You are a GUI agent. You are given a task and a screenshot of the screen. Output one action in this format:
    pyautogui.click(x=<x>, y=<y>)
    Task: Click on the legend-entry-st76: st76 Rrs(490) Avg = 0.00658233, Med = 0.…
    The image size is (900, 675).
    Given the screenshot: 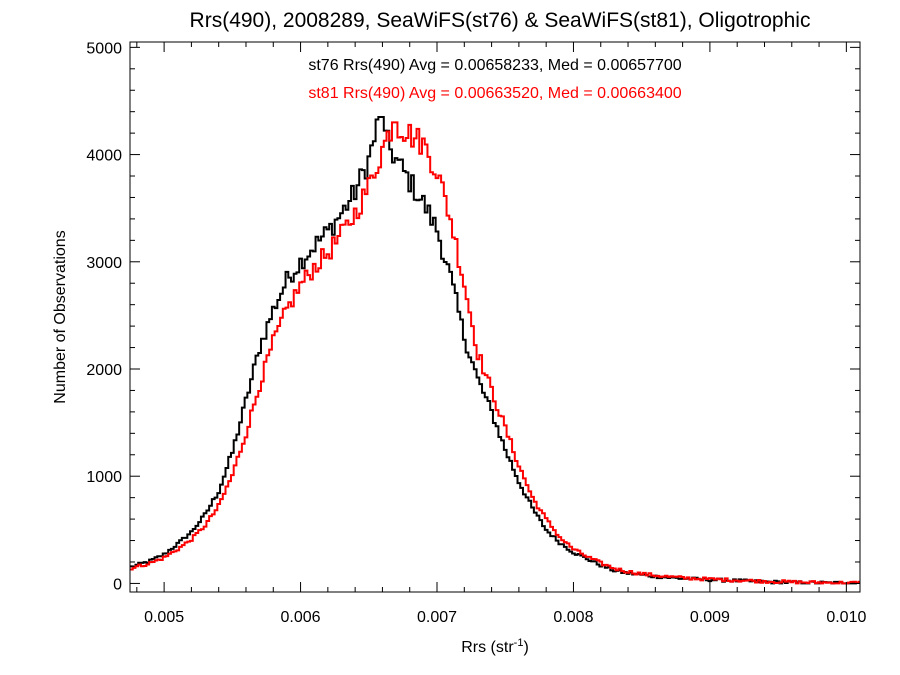 What is the action you would take?
    pyautogui.click(x=494, y=65)
    